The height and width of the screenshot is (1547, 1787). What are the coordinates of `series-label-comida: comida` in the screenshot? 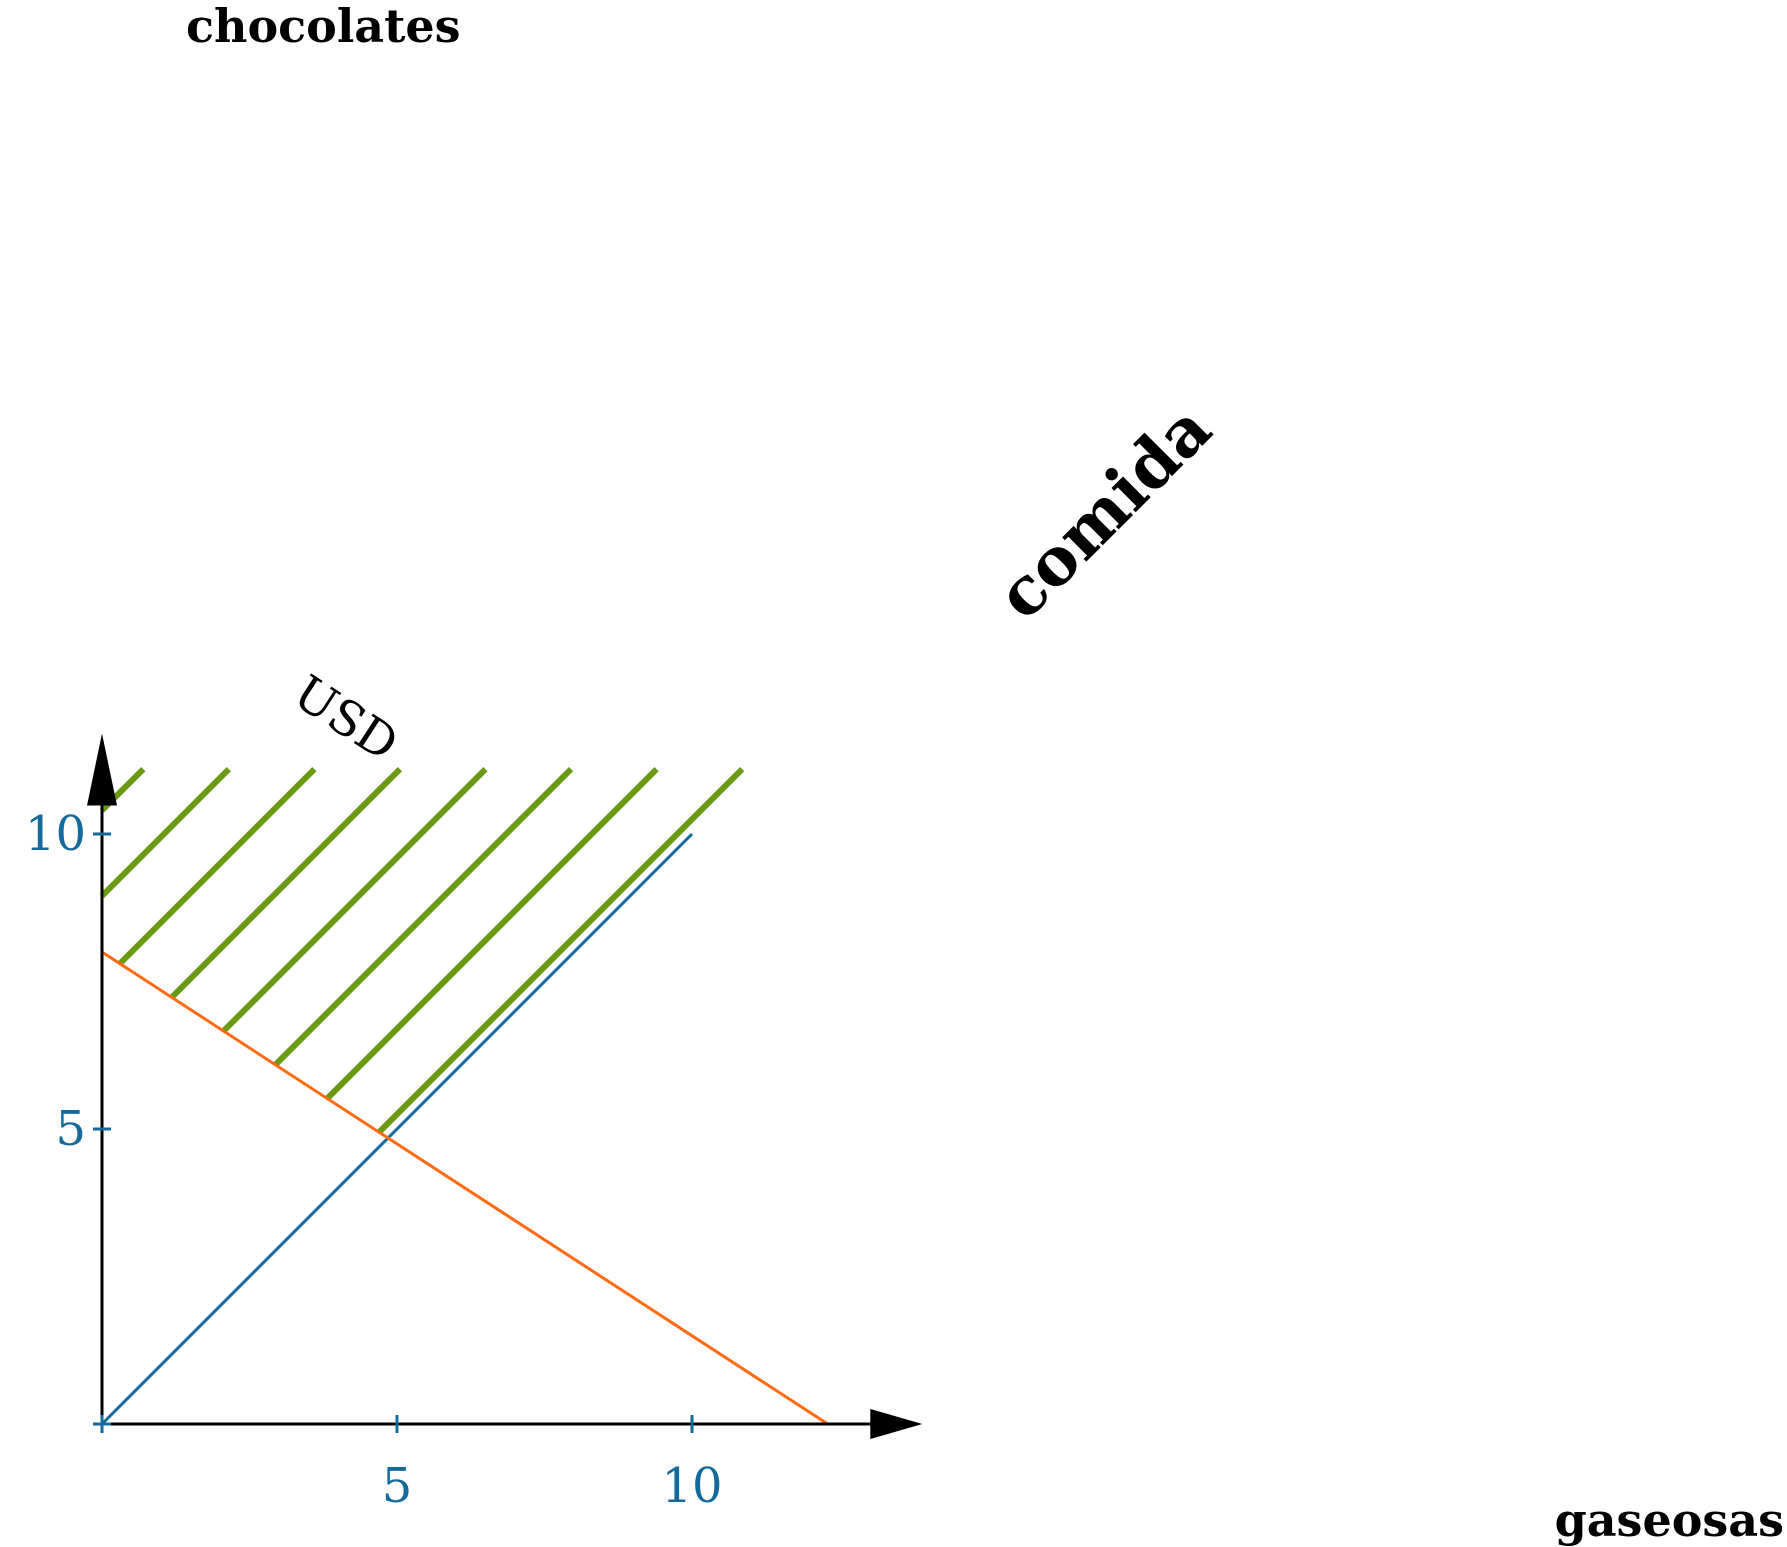 It's located at (1103, 511).